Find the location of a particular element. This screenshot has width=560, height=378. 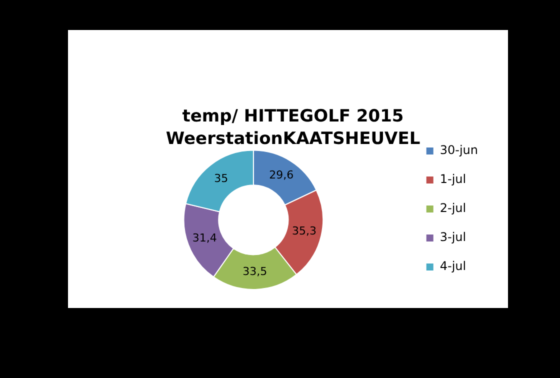

data-label: 33,5 is located at coordinates (255, 271).